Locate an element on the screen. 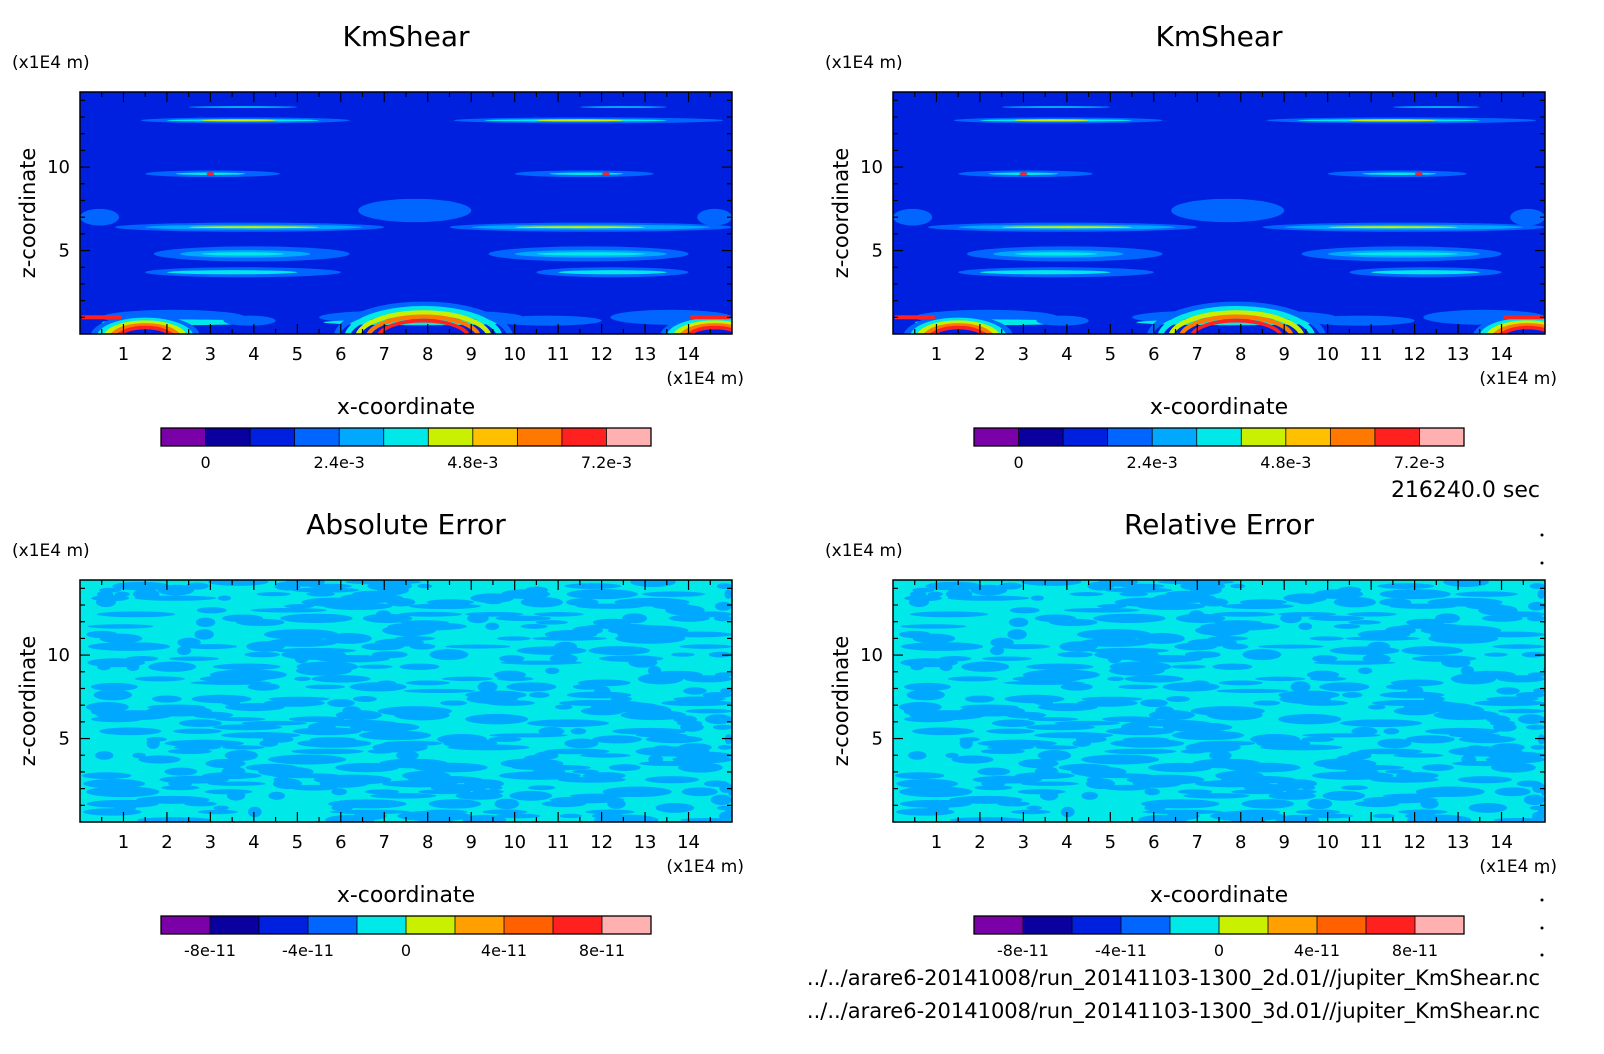 Image resolution: width=1604 pixels, height=1054 pixels. time-label: 216240.0 sec is located at coordinates (1465, 490).